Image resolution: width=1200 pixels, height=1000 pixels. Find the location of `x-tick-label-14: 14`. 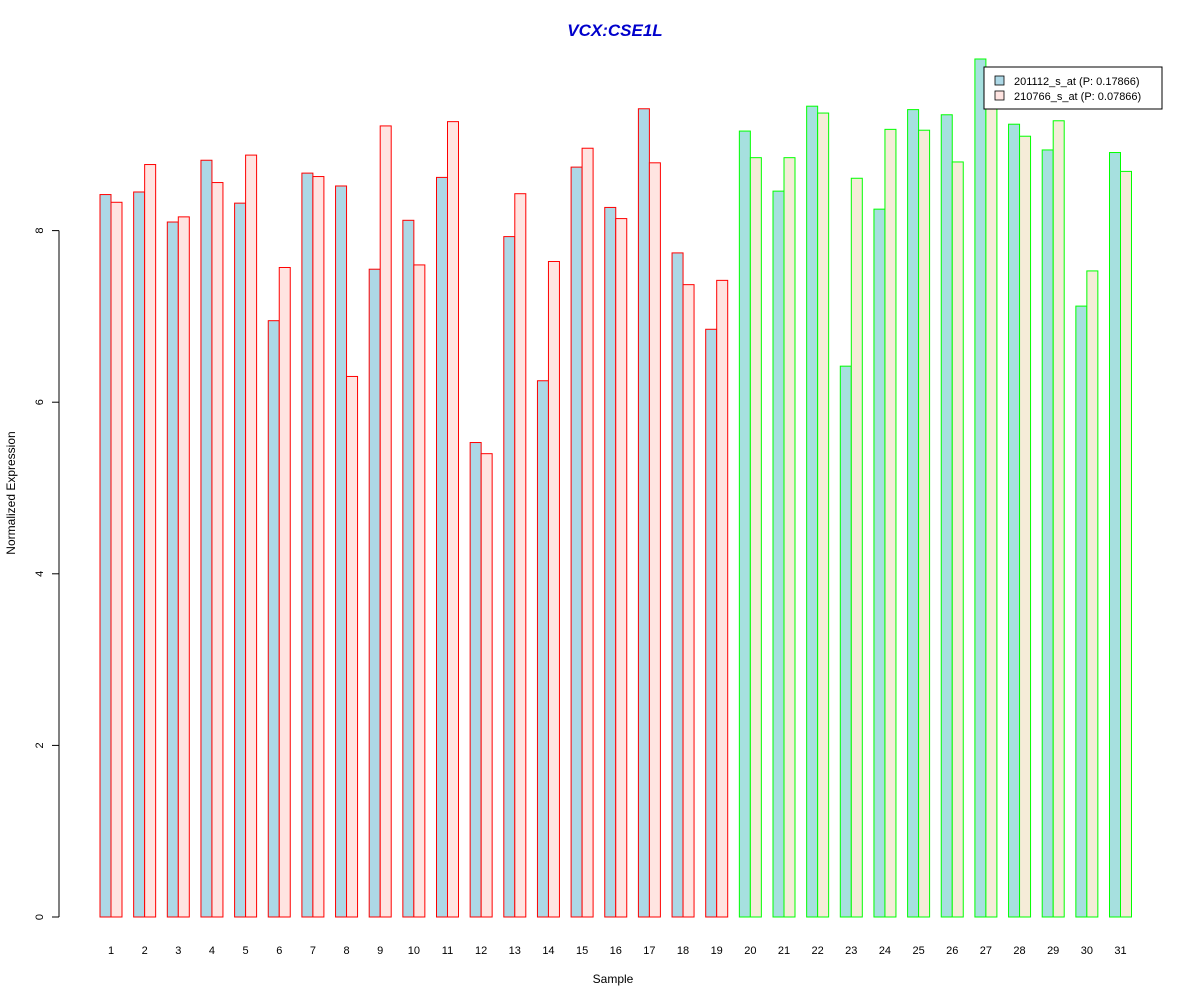

x-tick-label-14: 14 is located at coordinates (548, 951).